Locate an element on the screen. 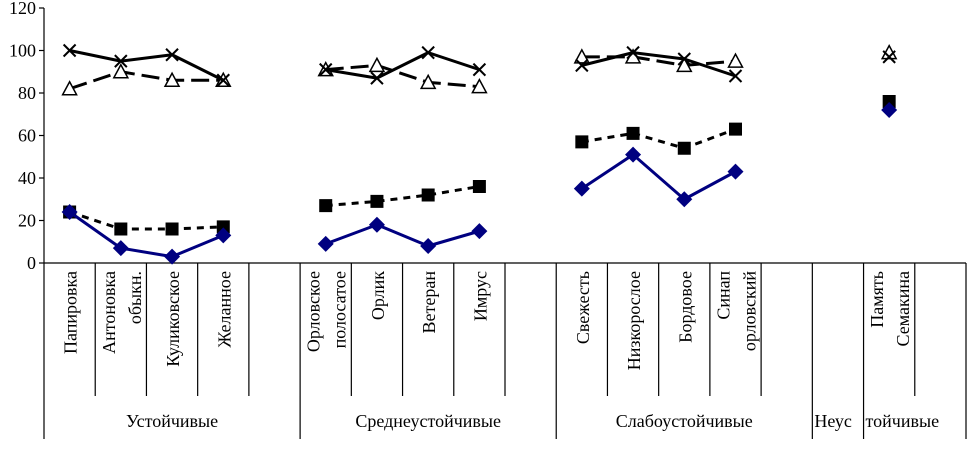  category-label: обыкн. is located at coordinates (135, 297).